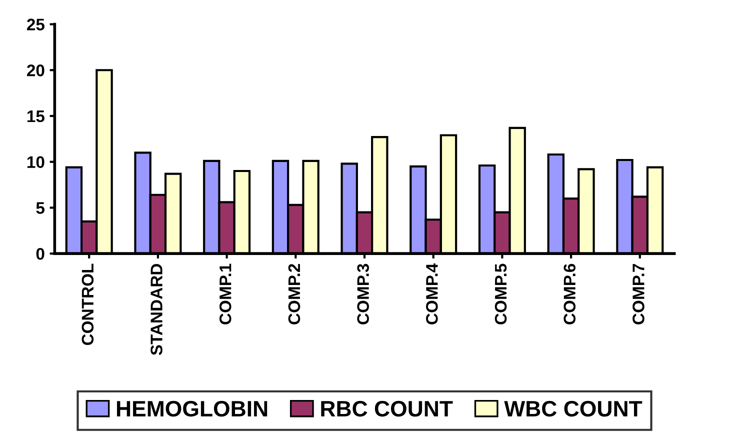 This screenshot has height=441, width=729. What do you see at coordinates (156, 310) in the screenshot?
I see `x-tick-label: STANDARD` at bounding box center [156, 310].